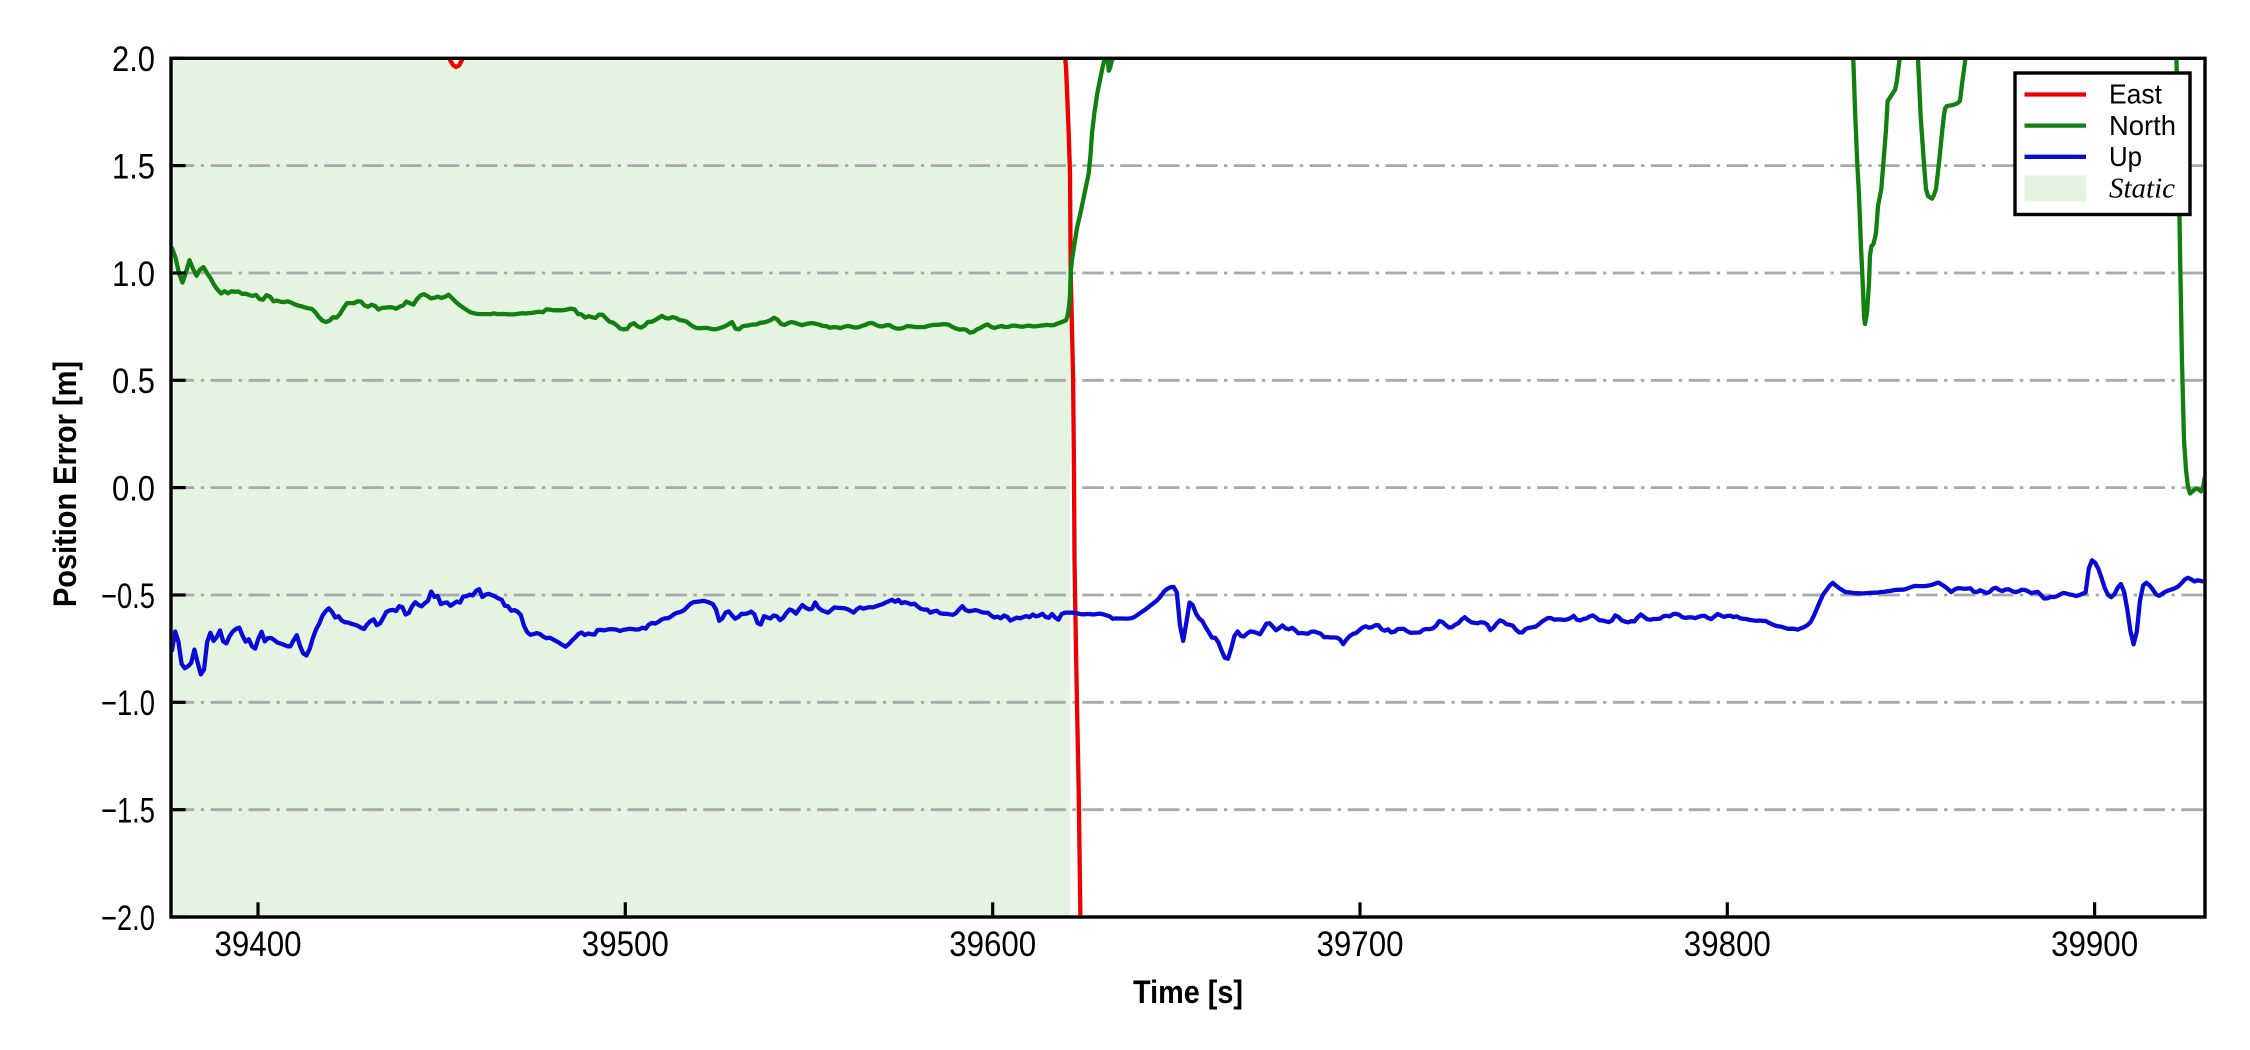 Image resolution: width=2250 pixels, height=1050 pixels. What do you see at coordinates (133, 59) in the screenshot?
I see `svg-text: 2.0` at bounding box center [133, 59].